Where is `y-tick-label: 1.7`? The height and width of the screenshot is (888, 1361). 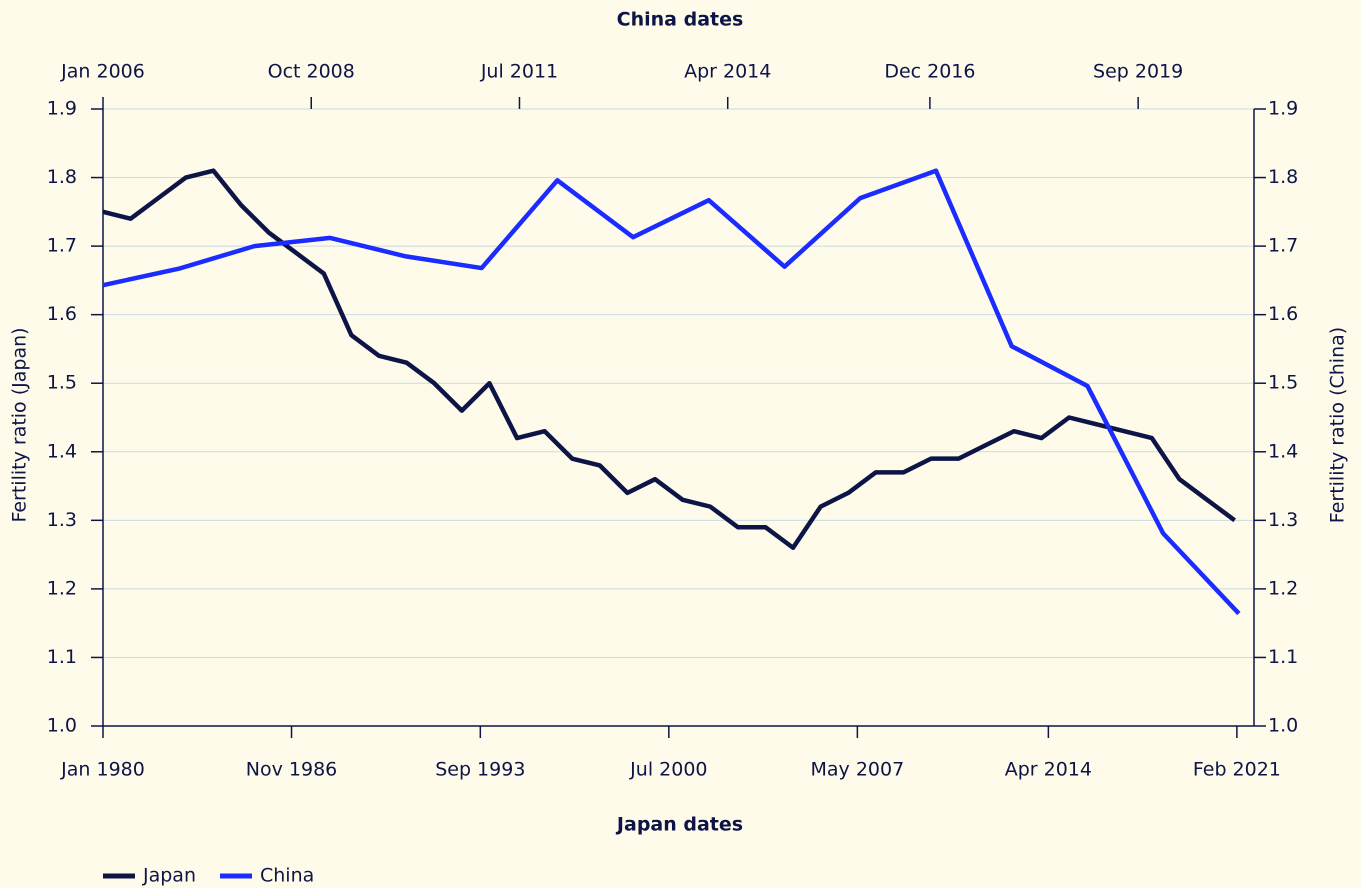 y-tick-label: 1.7 is located at coordinates (62, 246).